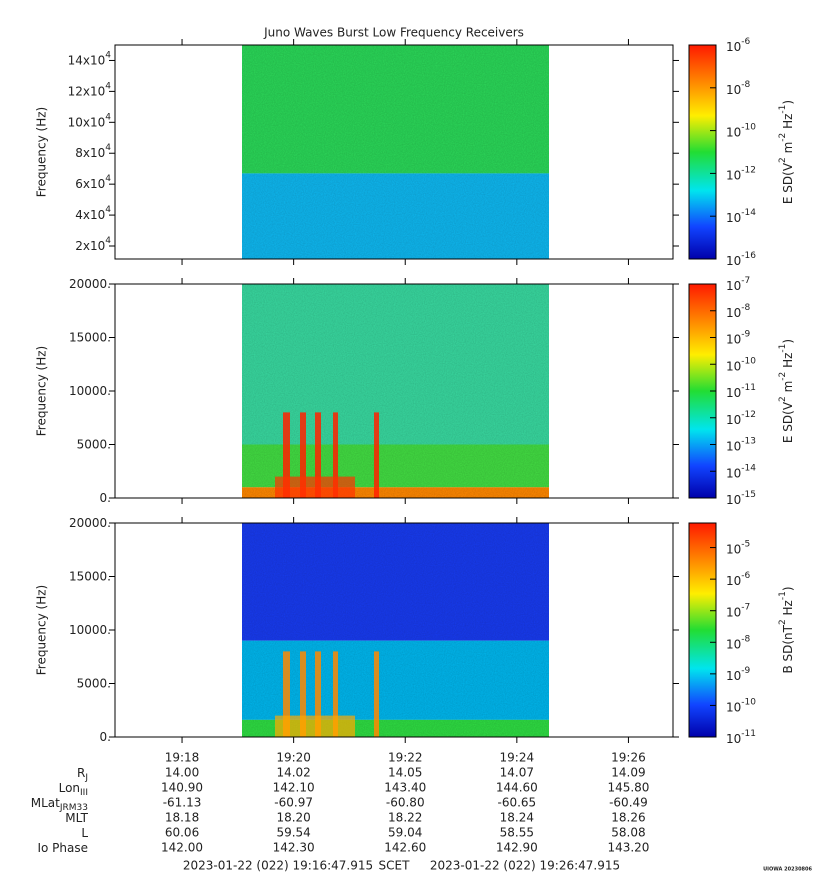 This screenshot has width=815, height=880. Describe the element at coordinates (93, 244) in the screenshot. I see `y-tick-label: 2x10⁴` at that location.